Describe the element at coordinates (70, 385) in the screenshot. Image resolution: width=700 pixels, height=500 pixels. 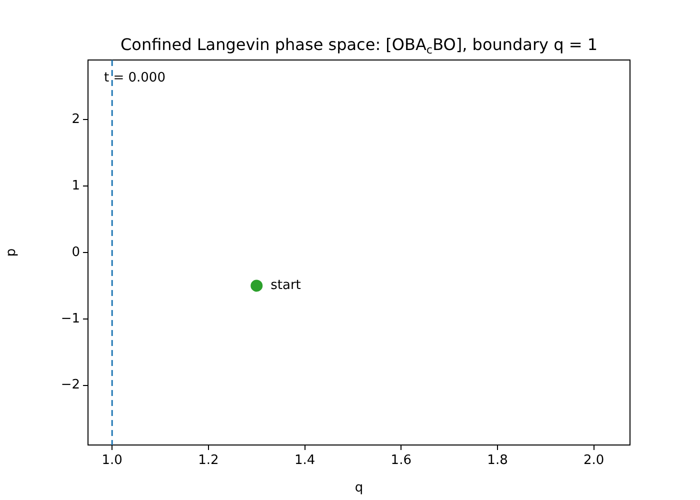
I see `y-tick-label: −2` at that location.